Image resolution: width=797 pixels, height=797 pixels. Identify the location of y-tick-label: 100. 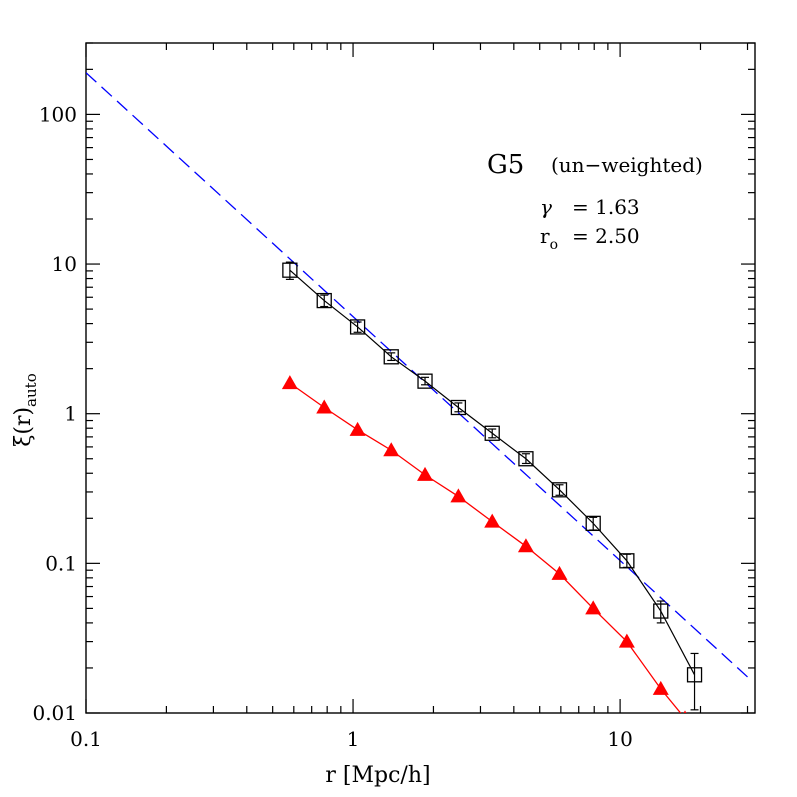
(58, 114).